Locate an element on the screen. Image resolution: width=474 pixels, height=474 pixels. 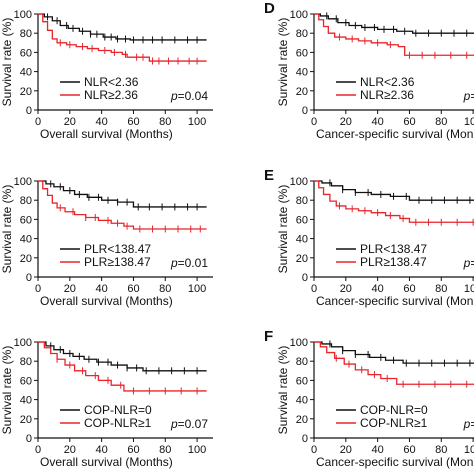
panel-letter: F is located at coordinates (268, 336).